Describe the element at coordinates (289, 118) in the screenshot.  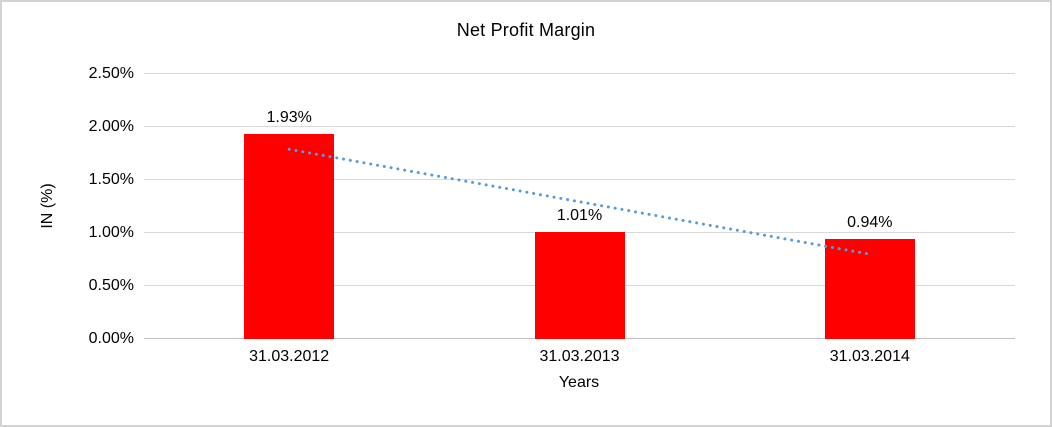
I see `bar-data-label: 1.93%` at that location.